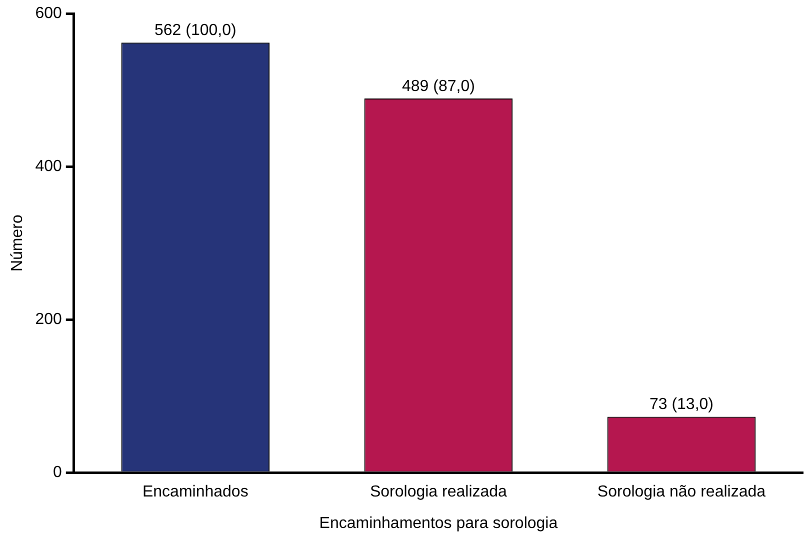 The width and height of the screenshot is (805, 537). What do you see at coordinates (195, 31) in the screenshot?
I see `data-label: 562 (100,0)` at bounding box center [195, 31].